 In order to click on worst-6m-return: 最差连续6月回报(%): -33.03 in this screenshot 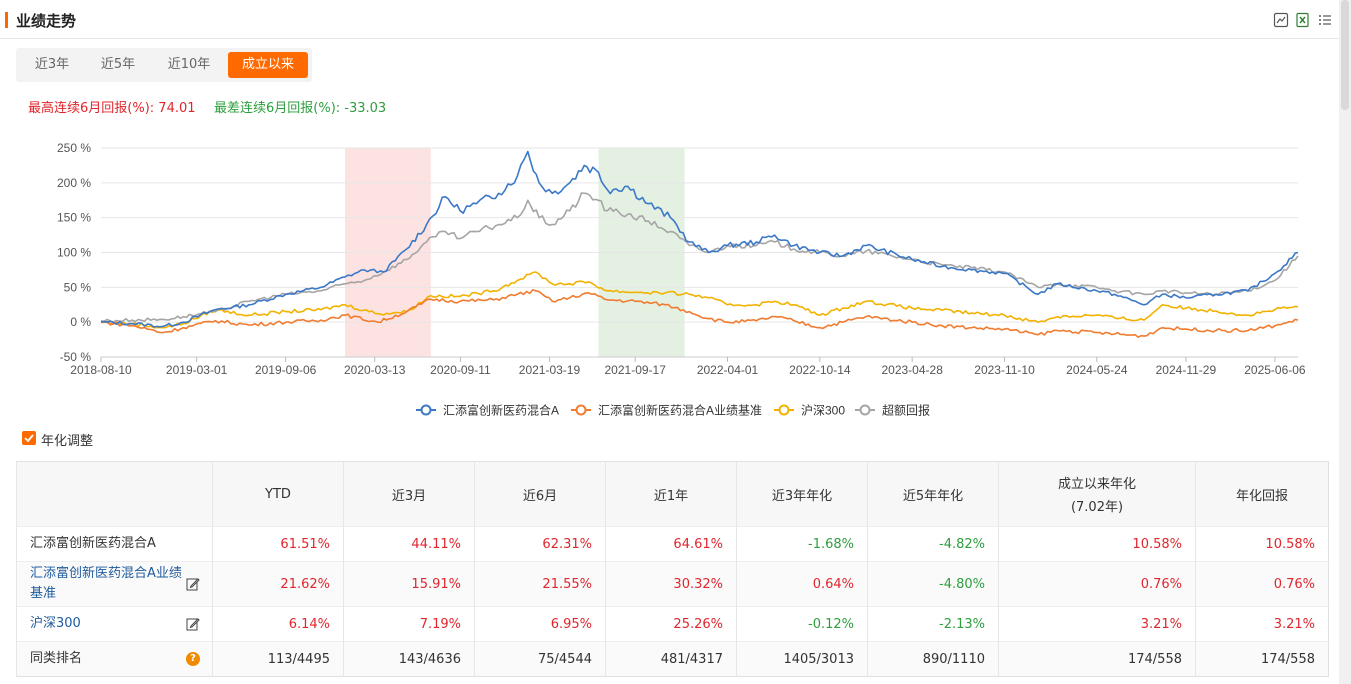, I will do `click(300, 106)`.